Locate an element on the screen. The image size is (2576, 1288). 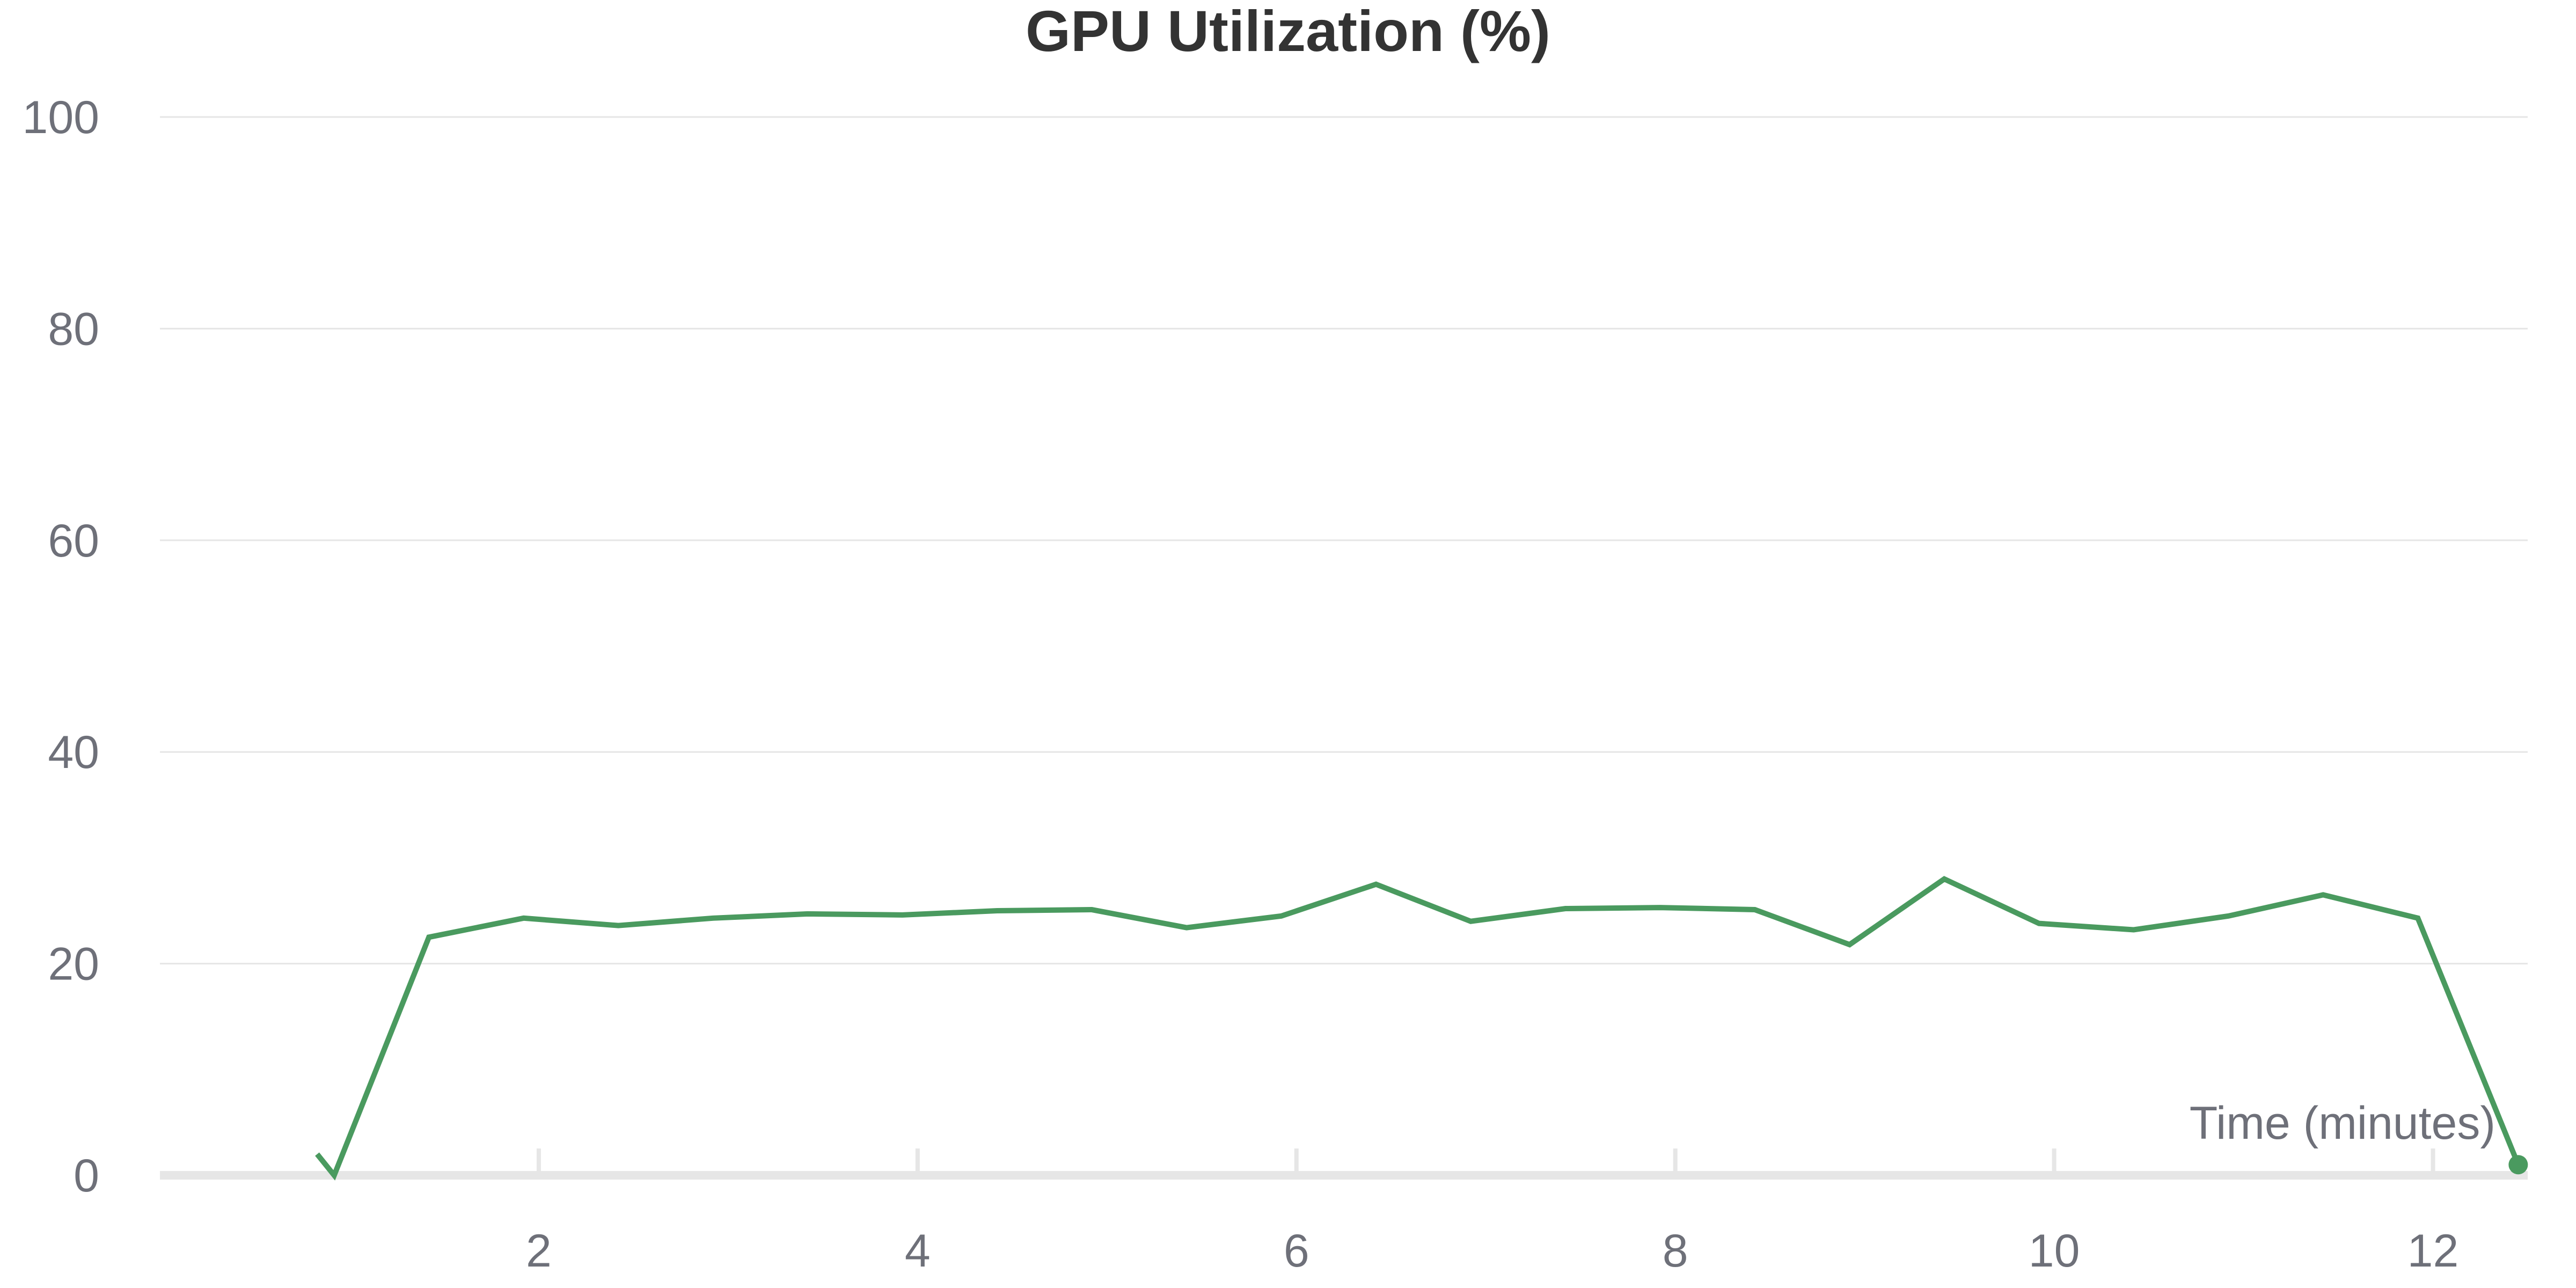
y-tick-label-60: 60 is located at coordinates (73, 541).